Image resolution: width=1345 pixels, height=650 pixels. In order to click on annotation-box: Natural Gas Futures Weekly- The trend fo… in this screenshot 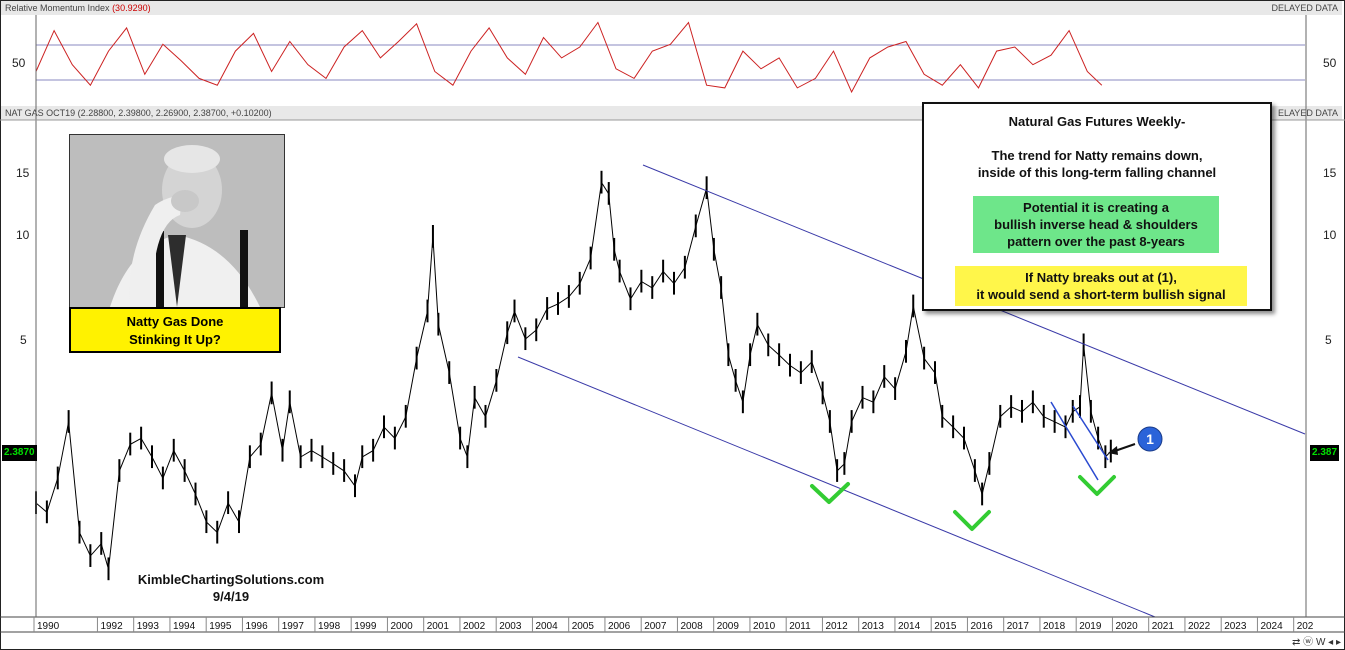, I will do `click(1097, 206)`.